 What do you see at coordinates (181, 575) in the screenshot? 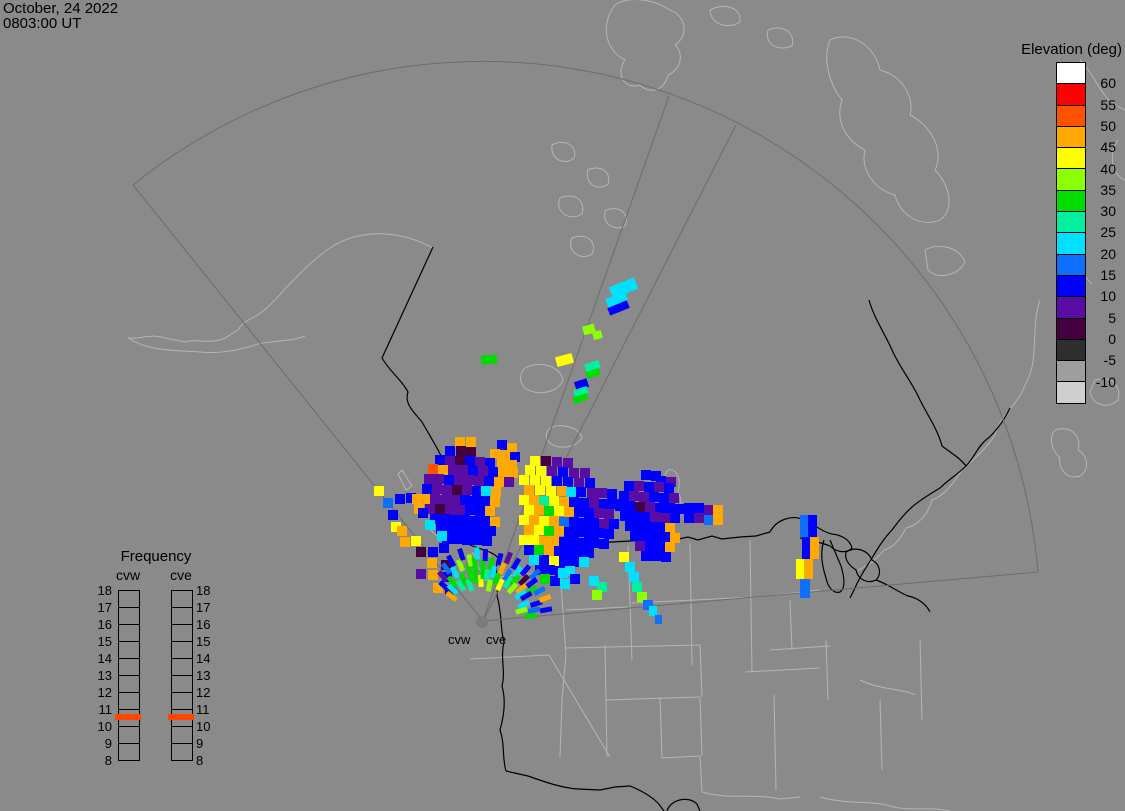
I see `frequency-column-label-cve: cve` at bounding box center [181, 575].